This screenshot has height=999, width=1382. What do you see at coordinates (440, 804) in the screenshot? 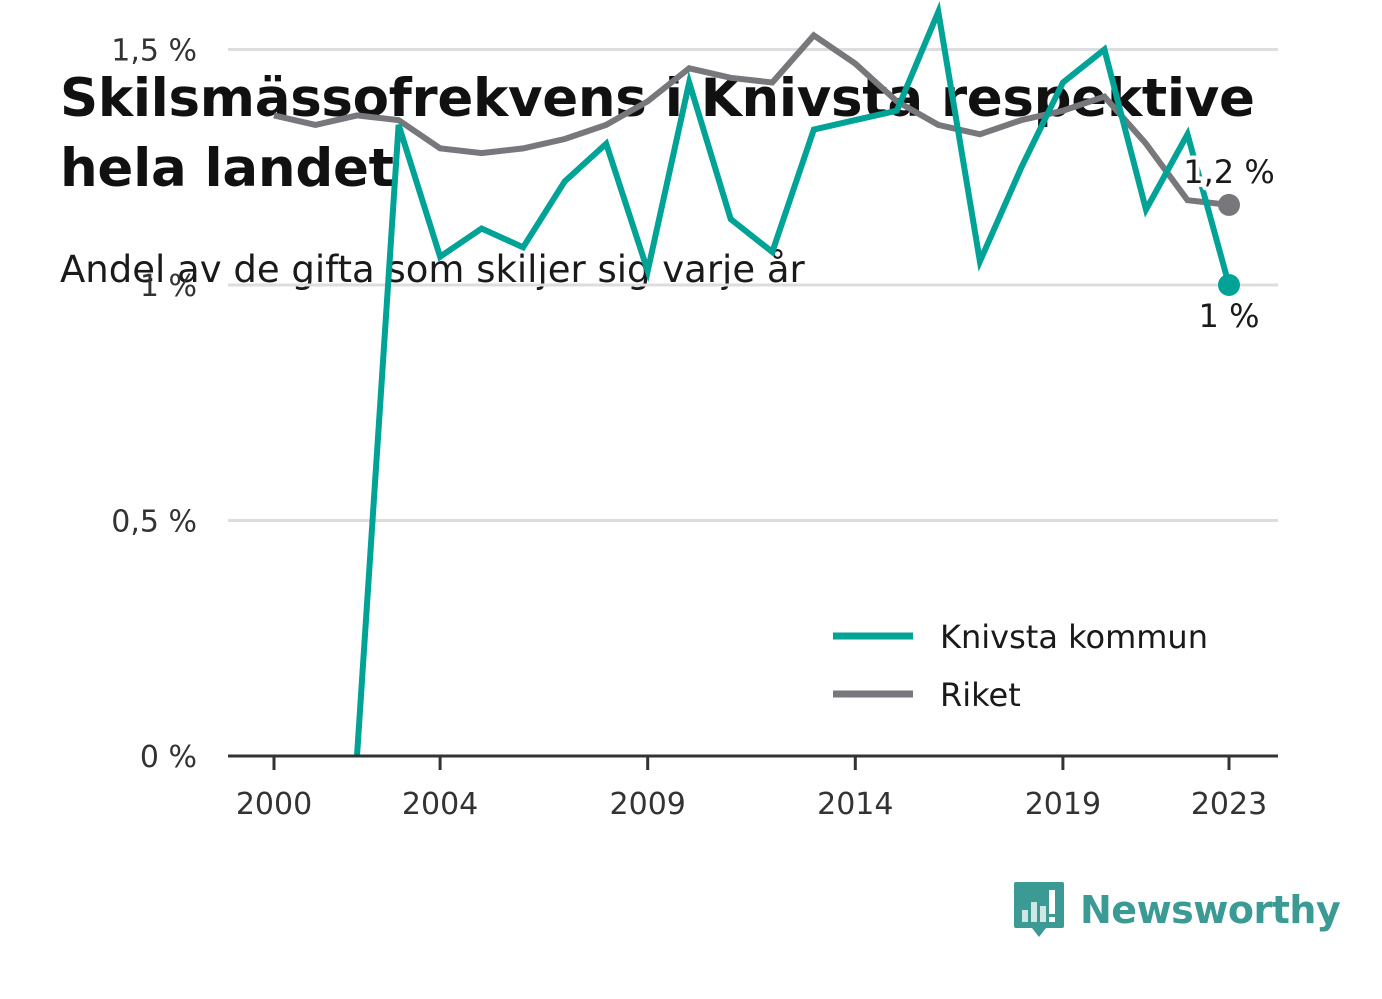
I see `x-tick-label: 2004` at bounding box center [440, 804].